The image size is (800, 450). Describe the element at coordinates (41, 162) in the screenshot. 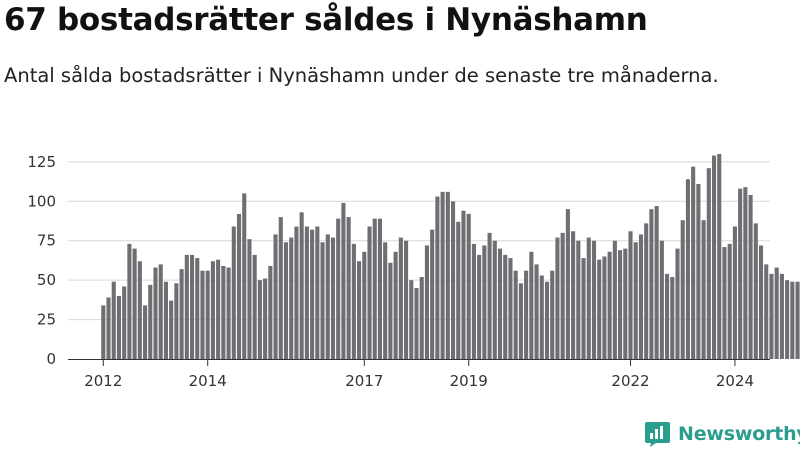

I see `y-tick-label: 125` at that location.